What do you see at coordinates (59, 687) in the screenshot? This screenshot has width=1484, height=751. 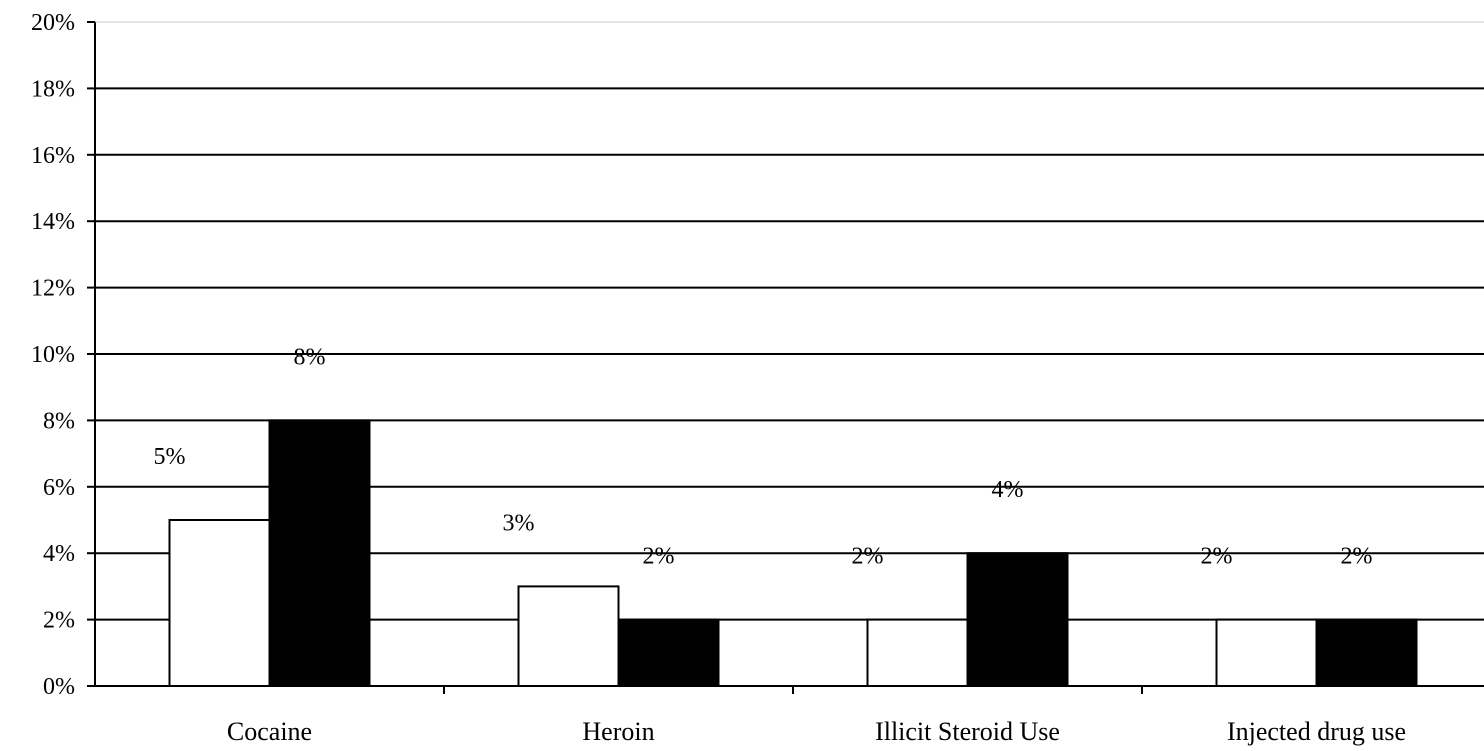 I see `y-tick-label: 0%` at bounding box center [59, 687].